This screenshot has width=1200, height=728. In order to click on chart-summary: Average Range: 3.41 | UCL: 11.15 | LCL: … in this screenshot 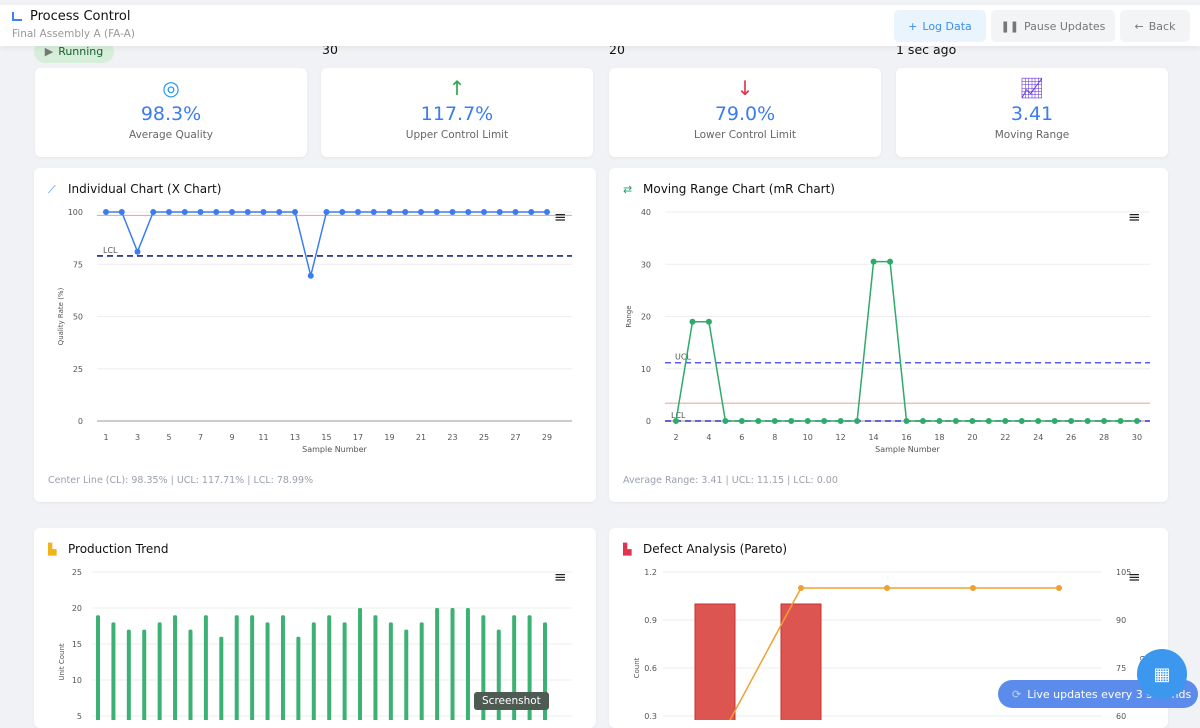, I will do `click(730, 480)`.